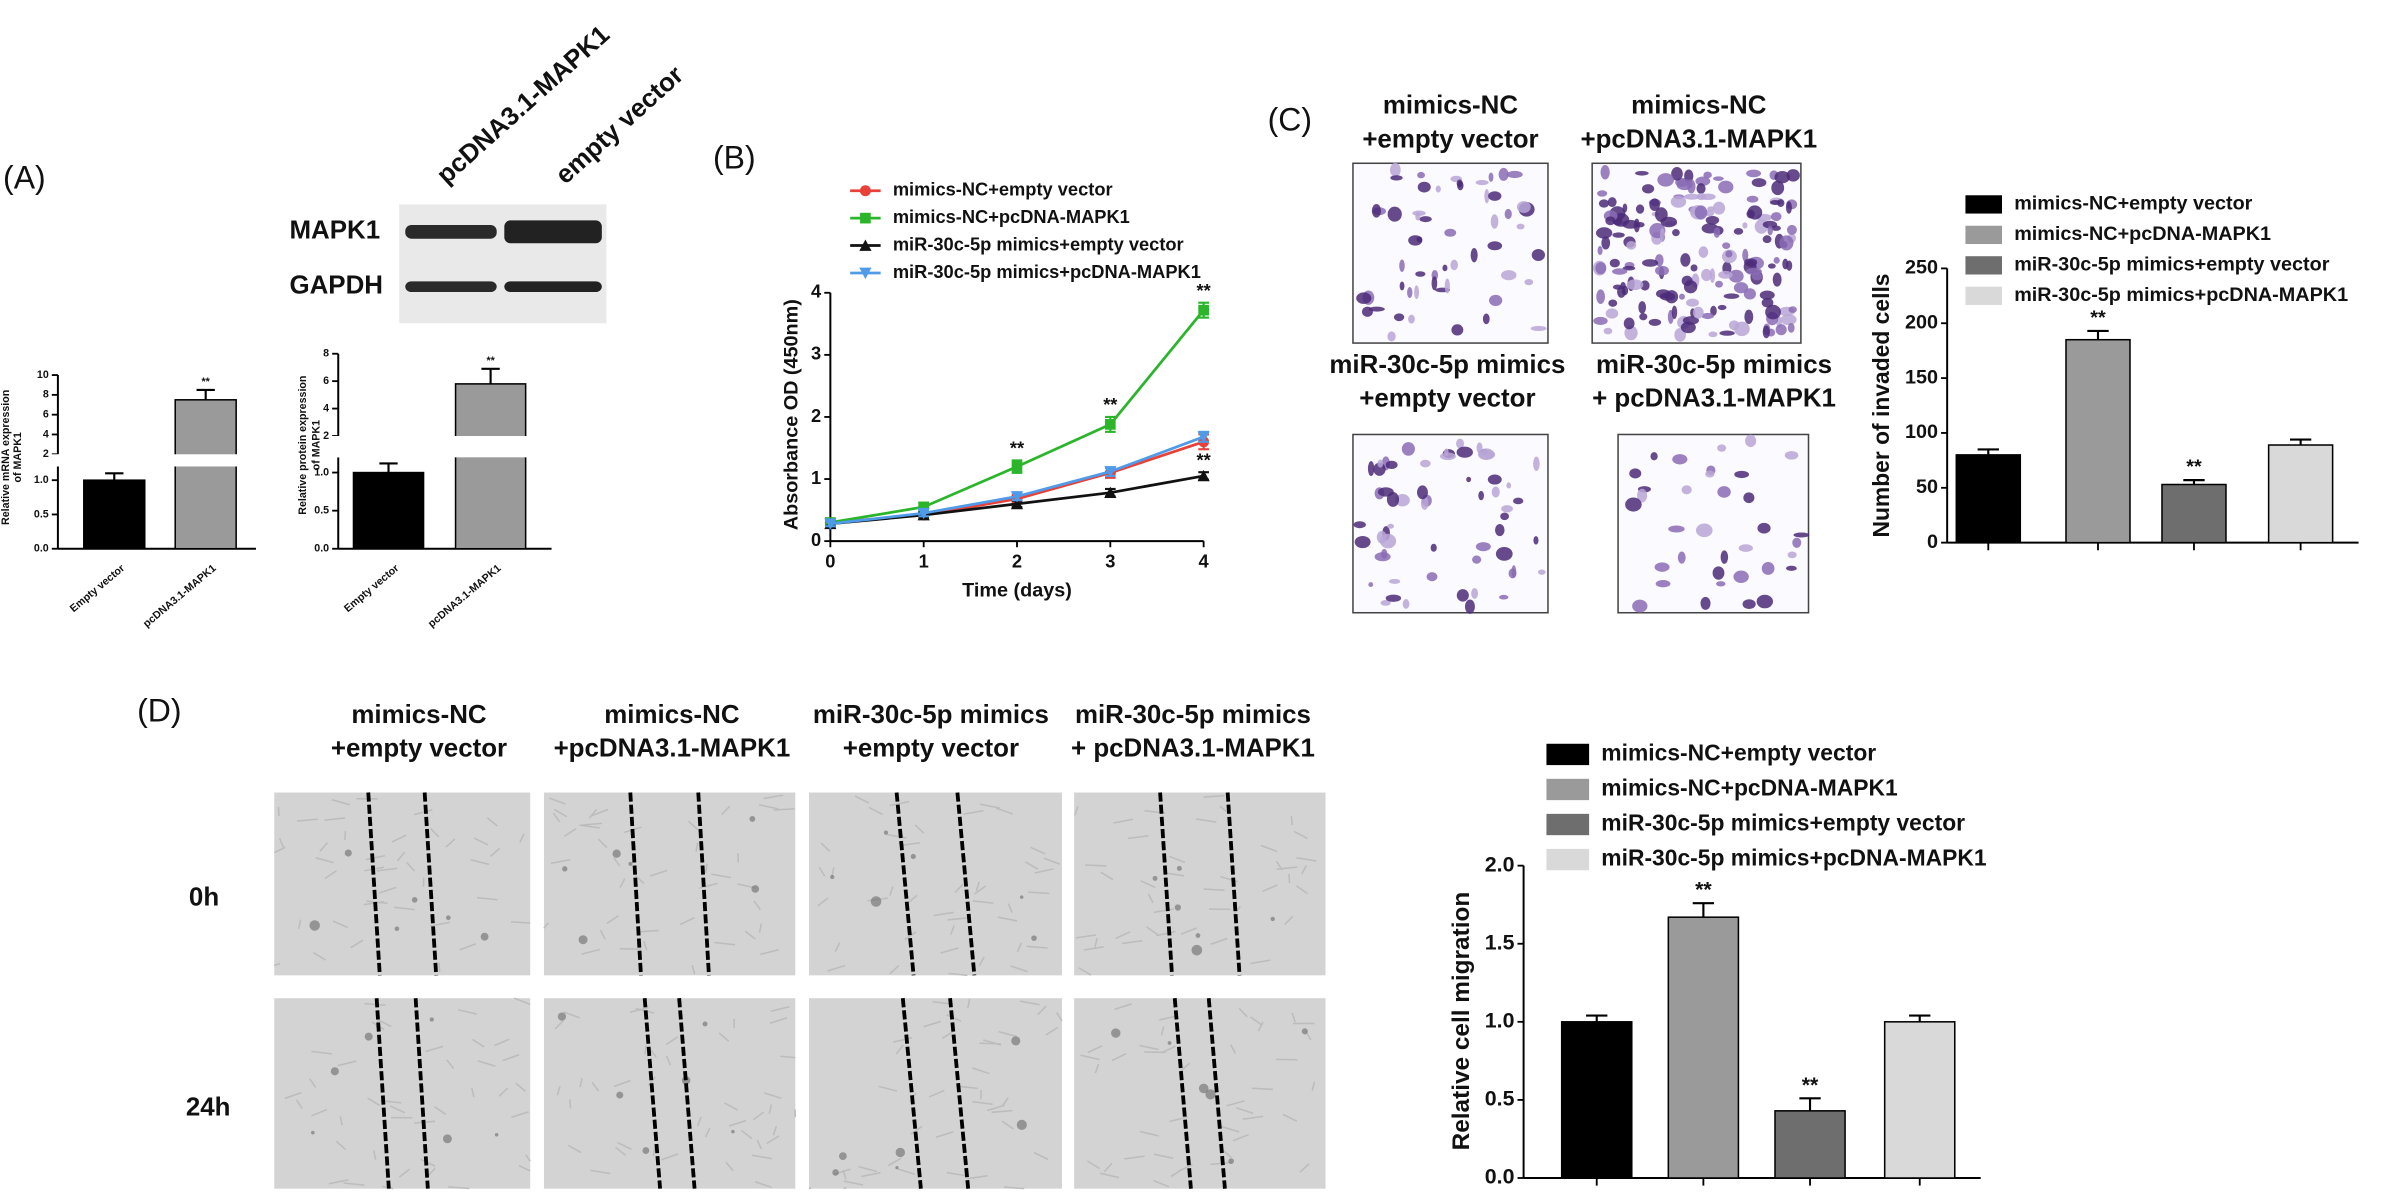  I want to click on y-axis-label: Relative mRNA expression, so click(6, 457).